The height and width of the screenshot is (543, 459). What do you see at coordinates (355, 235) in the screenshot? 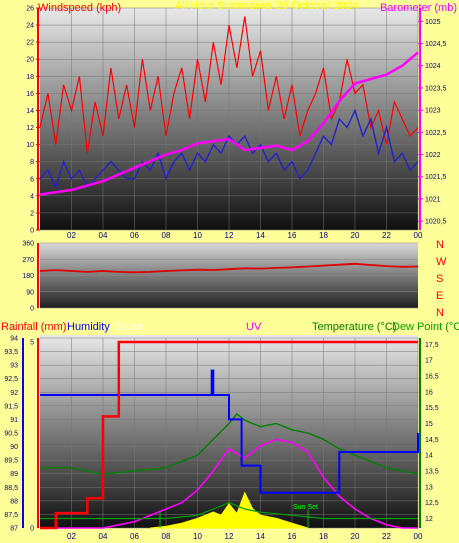
I see `chart1-x-tick-label: 20` at bounding box center [355, 235].